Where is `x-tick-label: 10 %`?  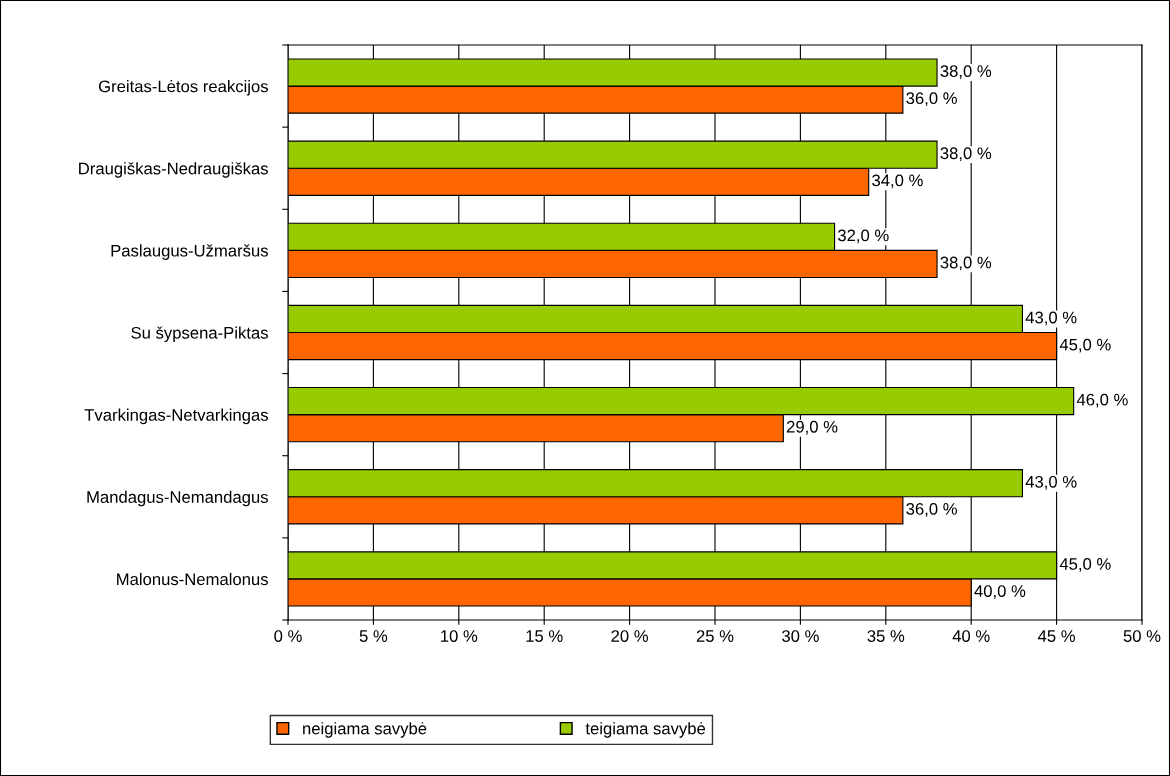
x-tick-label: 10 % is located at coordinates (459, 636).